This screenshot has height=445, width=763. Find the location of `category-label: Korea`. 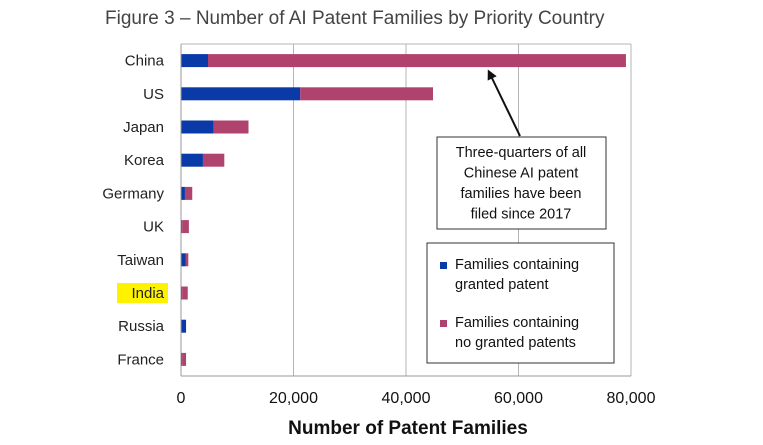

category-label: Korea is located at coordinates (144, 160).